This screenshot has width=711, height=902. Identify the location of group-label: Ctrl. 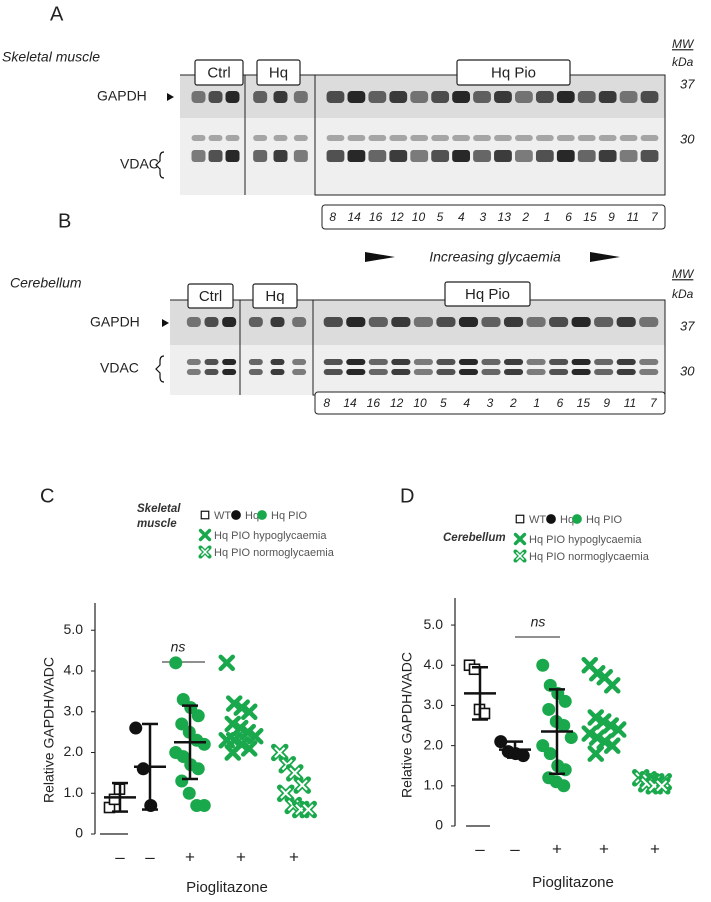
(218, 72).